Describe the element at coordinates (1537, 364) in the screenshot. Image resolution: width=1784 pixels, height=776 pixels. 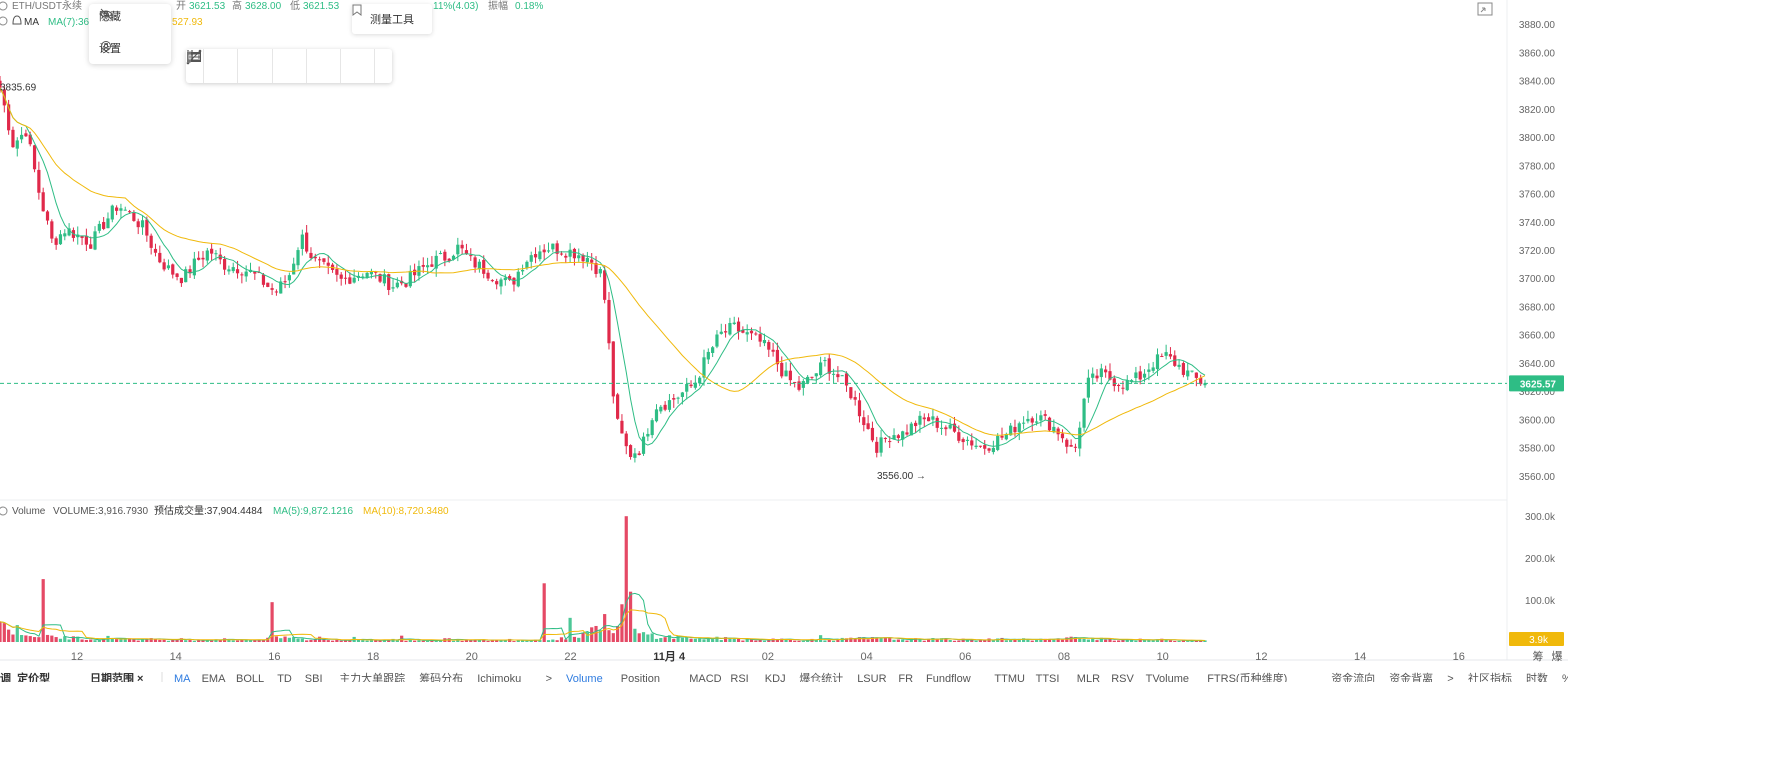
I see `price-axis-label: 3640.00` at that location.